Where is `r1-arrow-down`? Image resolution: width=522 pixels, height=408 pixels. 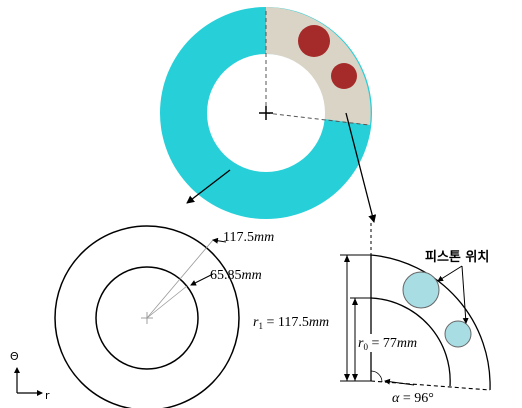 r1-arrow-down is located at coordinates (347, 377).